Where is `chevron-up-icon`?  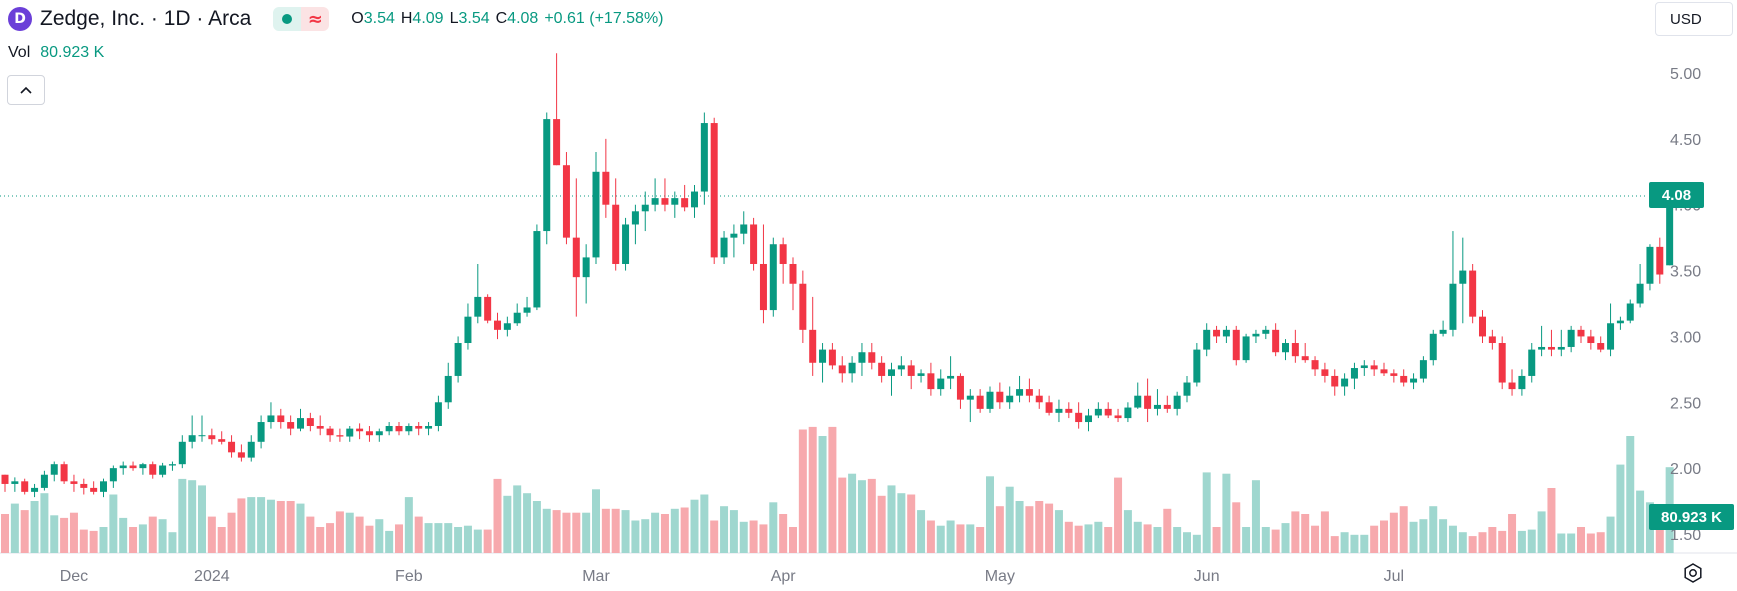
chevron-up-icon is located at coordinates (26, 90).